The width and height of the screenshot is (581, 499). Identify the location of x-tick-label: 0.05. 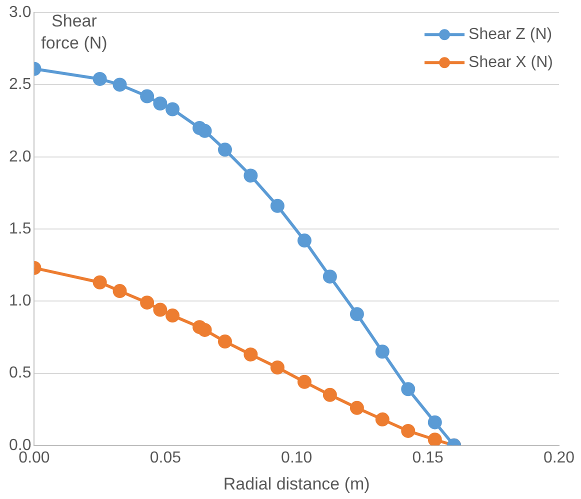
(166, 457).